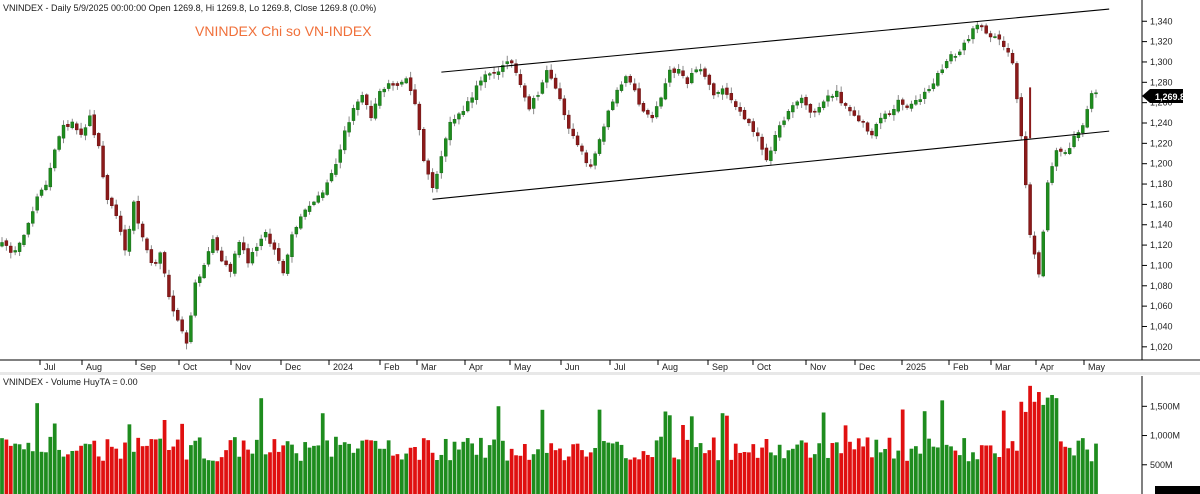 The height and width of the screenshot is (494, 1200). What do you see at coordinates (720, 367) in the screenshot?
I see `time-axis-label: Sep` at bounding box center [720, 367].